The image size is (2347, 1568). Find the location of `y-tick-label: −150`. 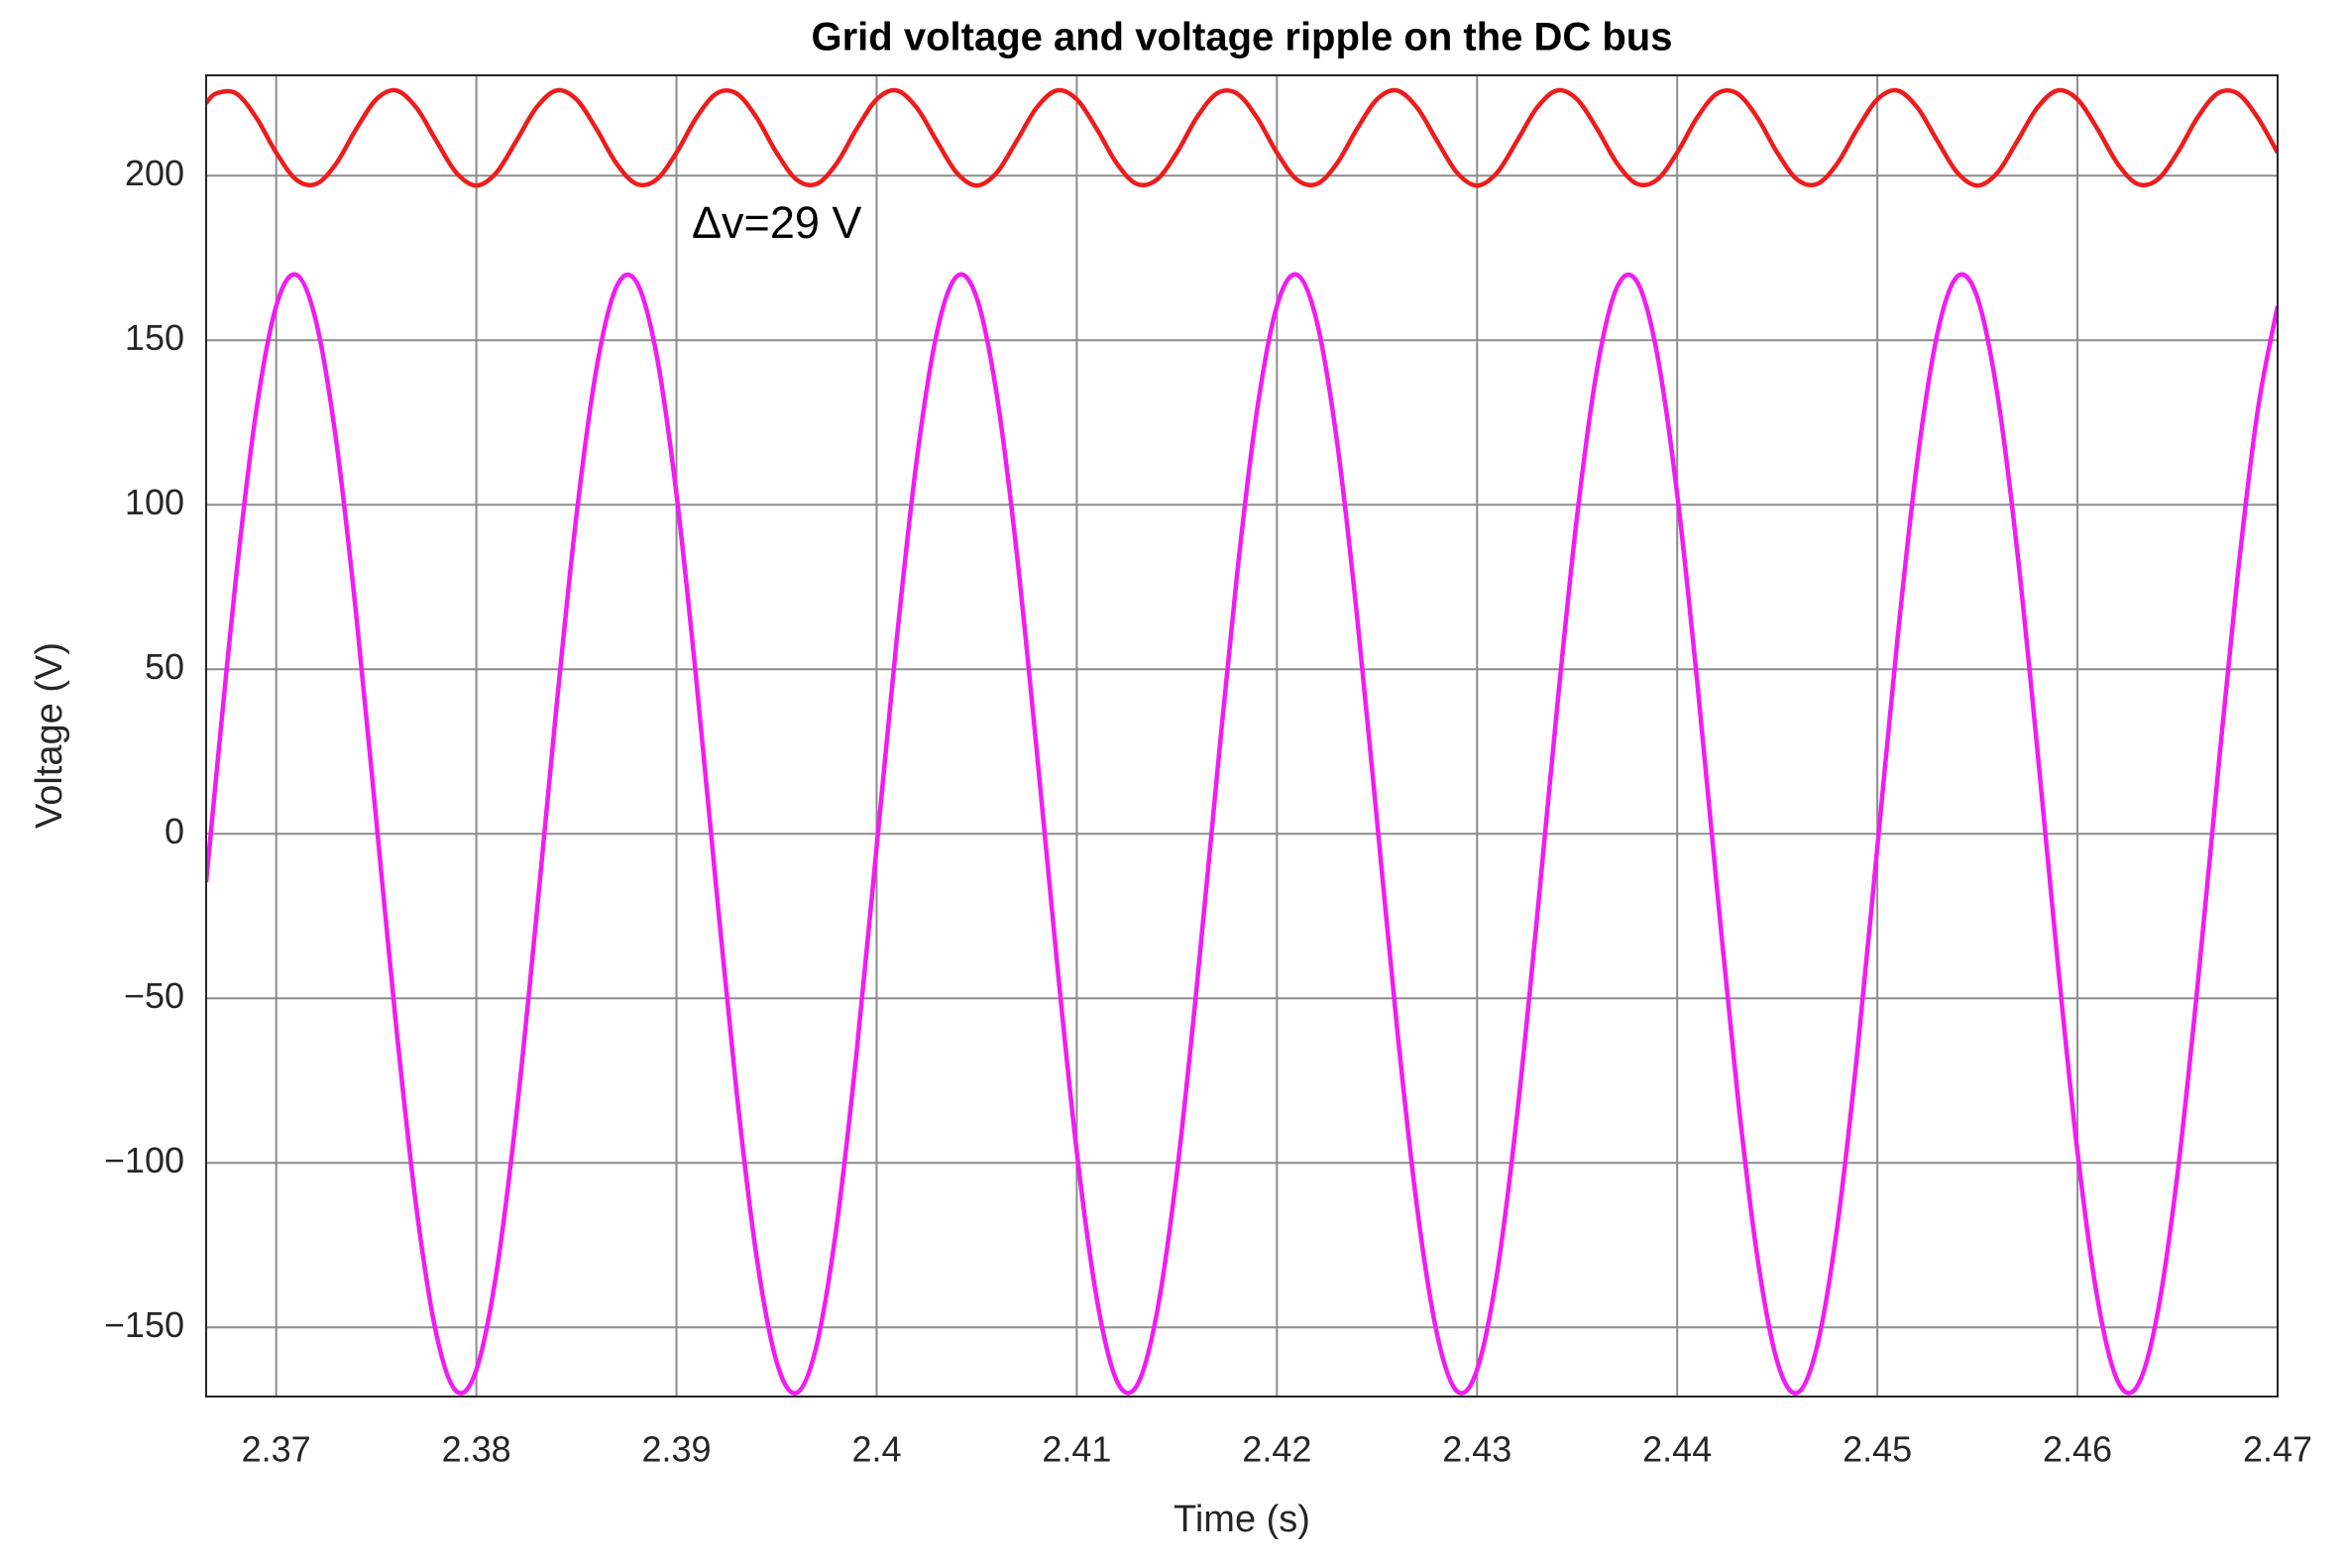

y-tick-label: −150 is located at coordinates (144, 1324).